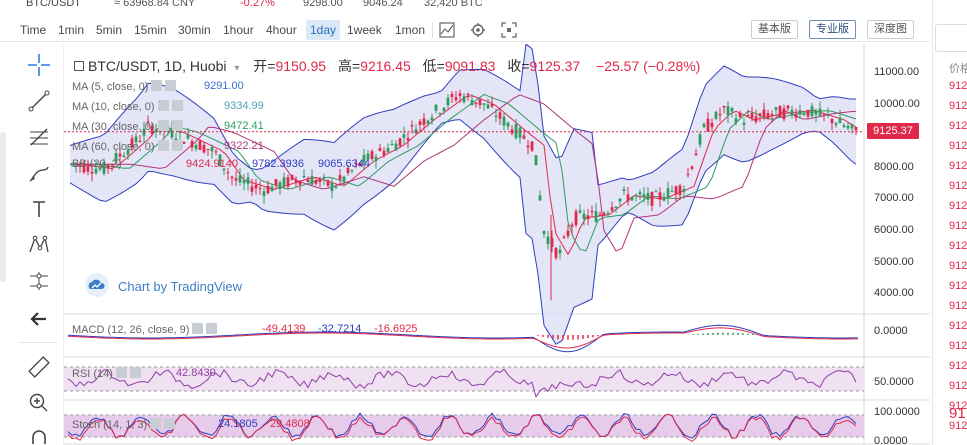 The image size is (967, 445). I want to click on fullscreen-icon, so click(509, 30).